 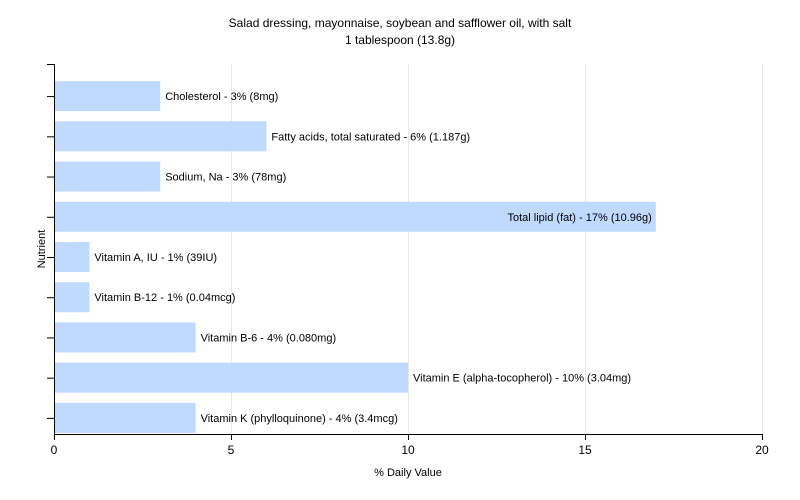 What do you see at coordinates (762, 450) in the screenshot?
I see `x-tick-label-4: 20` at bounding box center [762, 450].